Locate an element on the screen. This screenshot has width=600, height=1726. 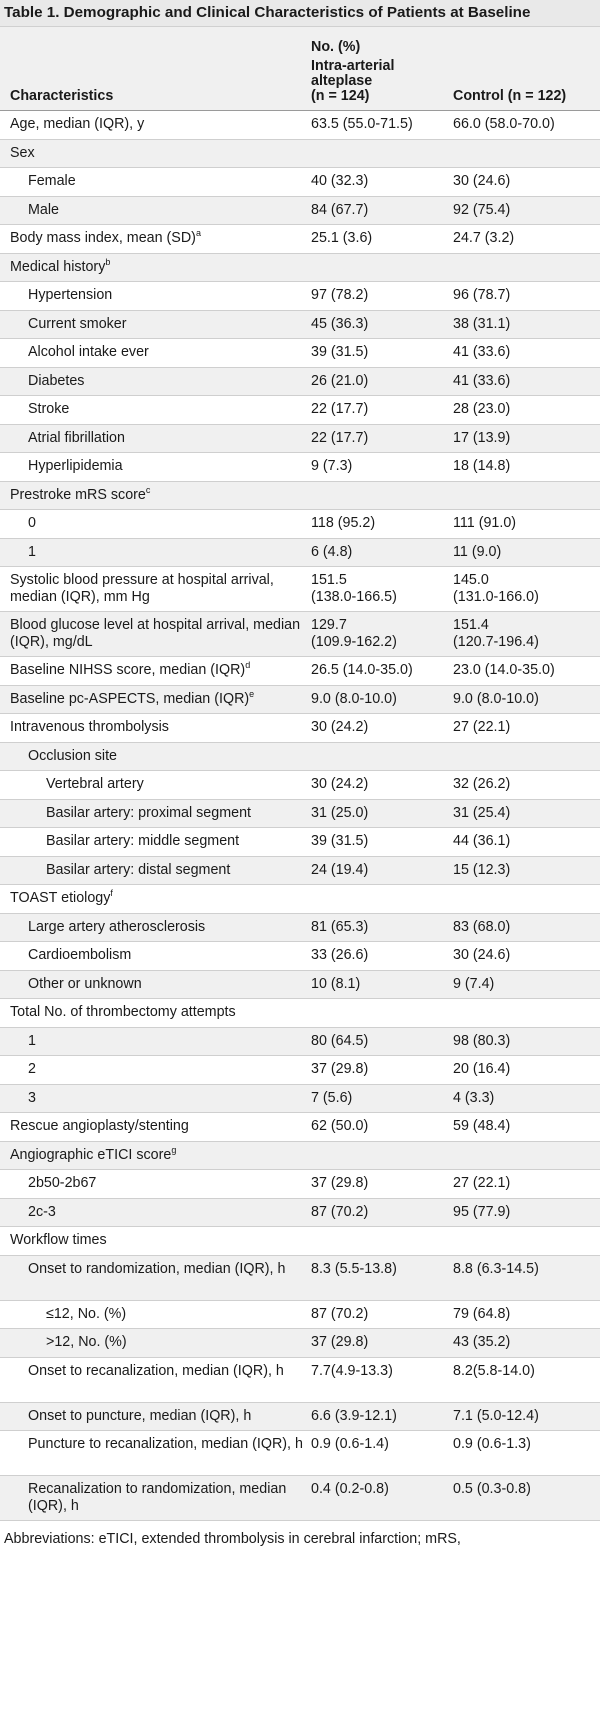
row-label: Basilar artery: distal segment is located at coordinates (155, 870).